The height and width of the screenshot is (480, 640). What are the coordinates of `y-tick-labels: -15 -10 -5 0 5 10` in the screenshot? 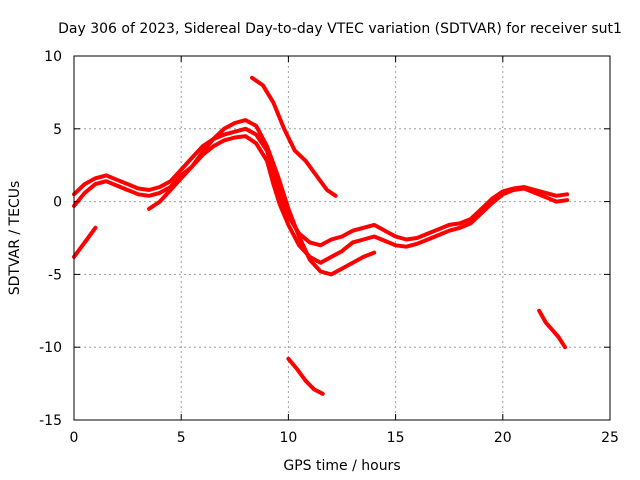 It's located at (50, 239).